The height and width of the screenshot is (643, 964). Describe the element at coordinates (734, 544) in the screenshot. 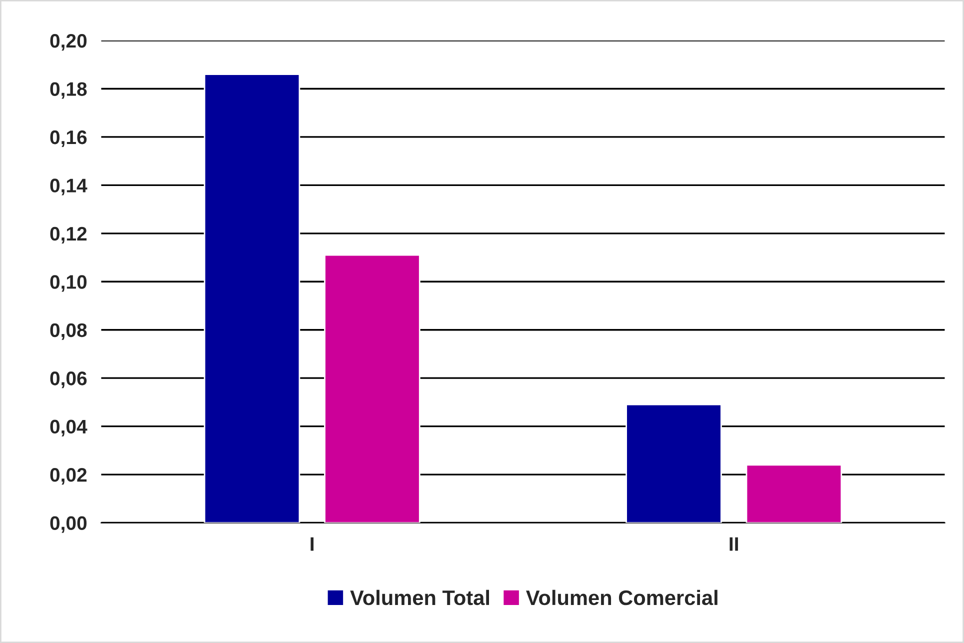

I see `x-tick-label: II` at that location.